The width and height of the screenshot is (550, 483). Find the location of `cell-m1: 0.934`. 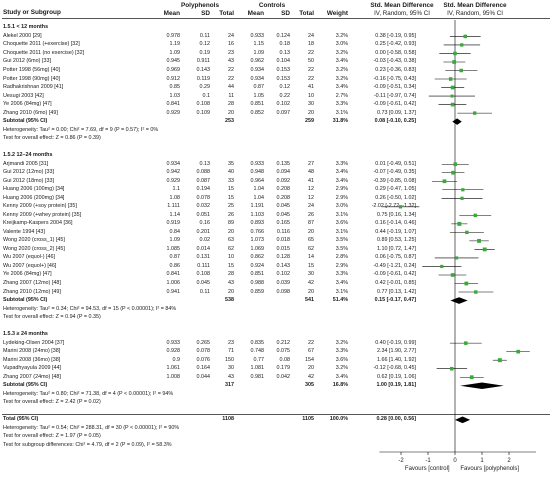

cell-m1: 0.934 is located at coordinates (173, 163).